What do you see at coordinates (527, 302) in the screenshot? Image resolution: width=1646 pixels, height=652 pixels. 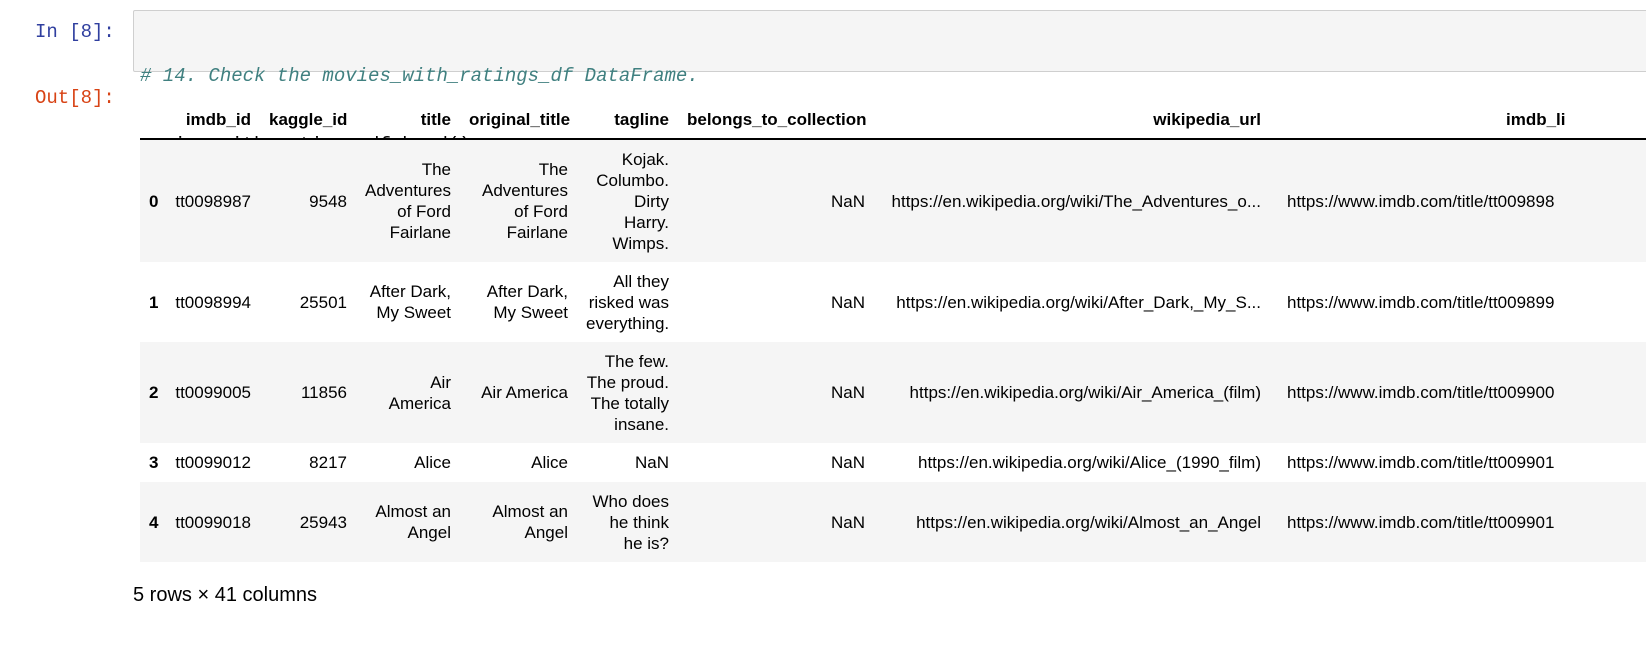 I see `cell-original-title: After Dark, My Sweet` at bounding box center [527, 302].